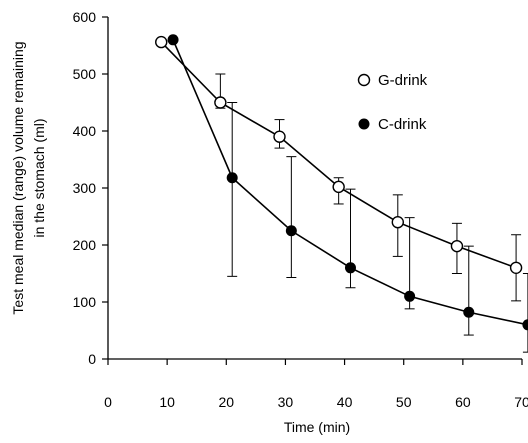 Image resolution: width=528 pixels, height=443 pixels. What do you see at coordinates (402, 124) in the screenshot?
I see `legend-label-c-drink: C-drink` at bounding box center [402, 124].